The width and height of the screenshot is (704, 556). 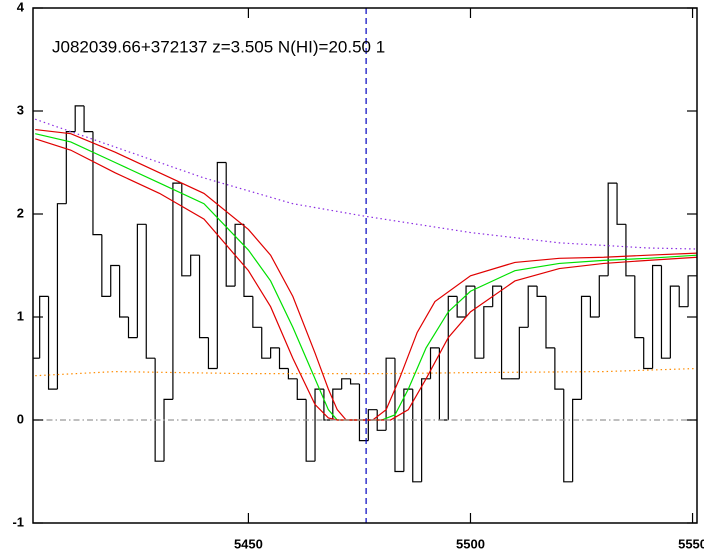 I want to click on y-tick-label: 4, so click(x=21, y=7).